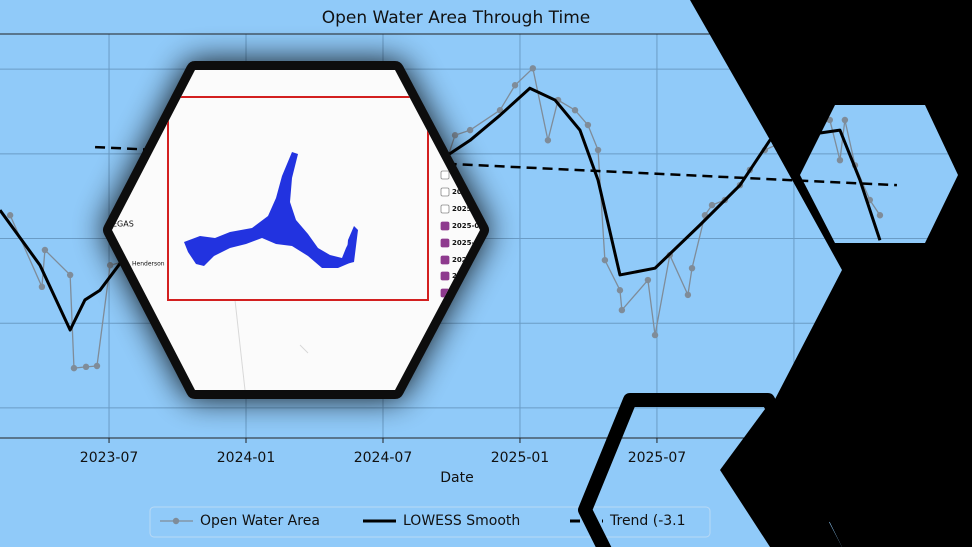 The image size is (972, 547). What do you see at coordinates (647, 521) in the screenshot?
I see `legend-label: Trend (-3.1` at bounding box center [647, 521].